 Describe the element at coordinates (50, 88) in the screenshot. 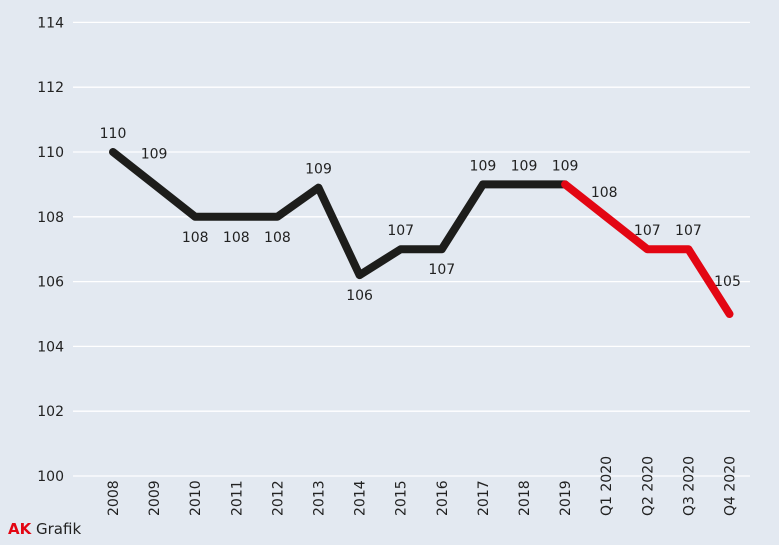

I see `y-tick-label: 112` at that location.